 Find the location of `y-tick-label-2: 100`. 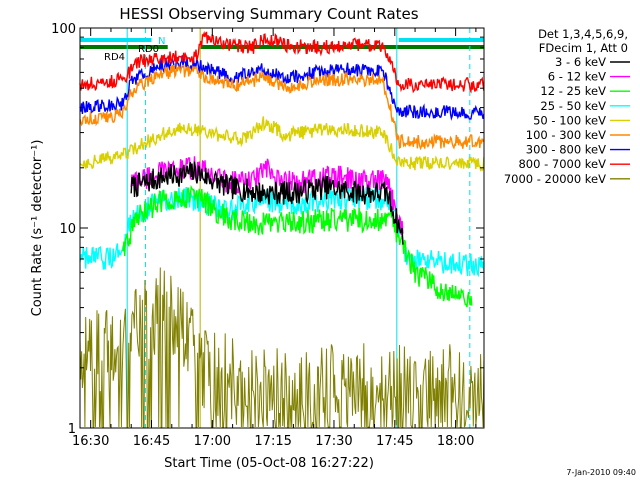

y-tick-label-2: 100 is located at coordinates (63, 29).